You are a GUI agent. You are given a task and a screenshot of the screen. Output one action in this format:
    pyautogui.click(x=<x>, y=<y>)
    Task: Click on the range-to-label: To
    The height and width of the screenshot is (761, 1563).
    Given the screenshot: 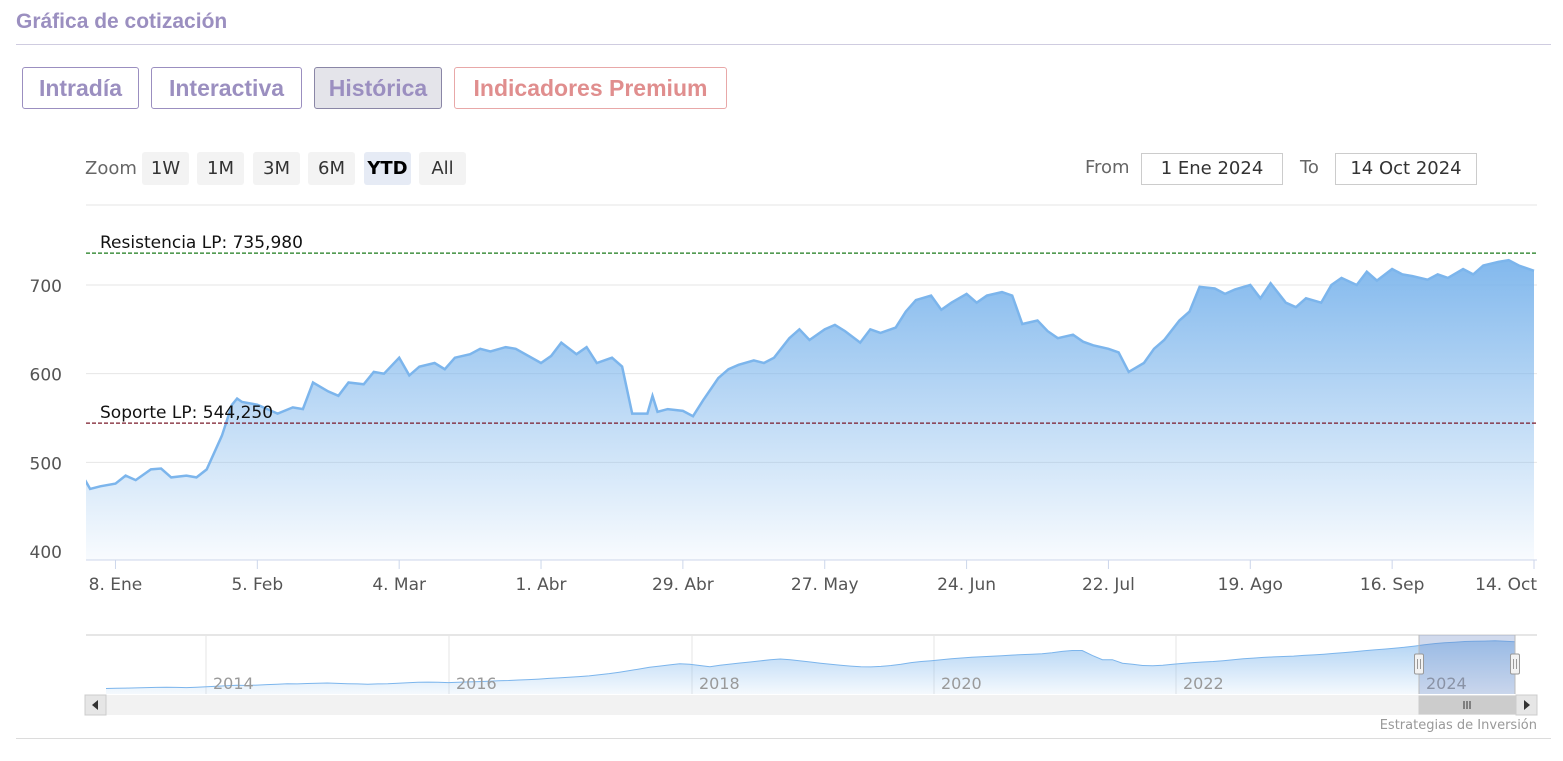 What is the action you would take?
    pyautogui.click(x=1309, y=167)
    